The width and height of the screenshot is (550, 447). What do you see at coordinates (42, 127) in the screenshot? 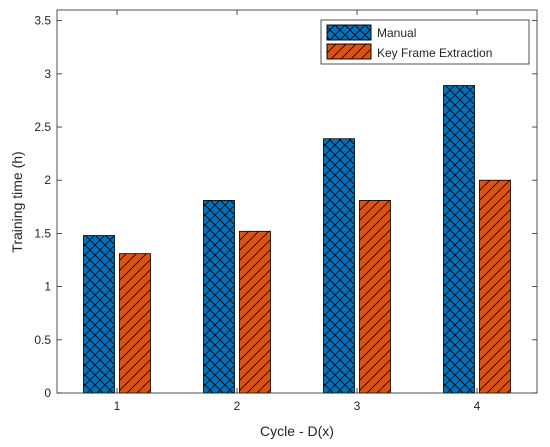
I see `y-tick-label: 2.5` at bounding box center [42, 127].